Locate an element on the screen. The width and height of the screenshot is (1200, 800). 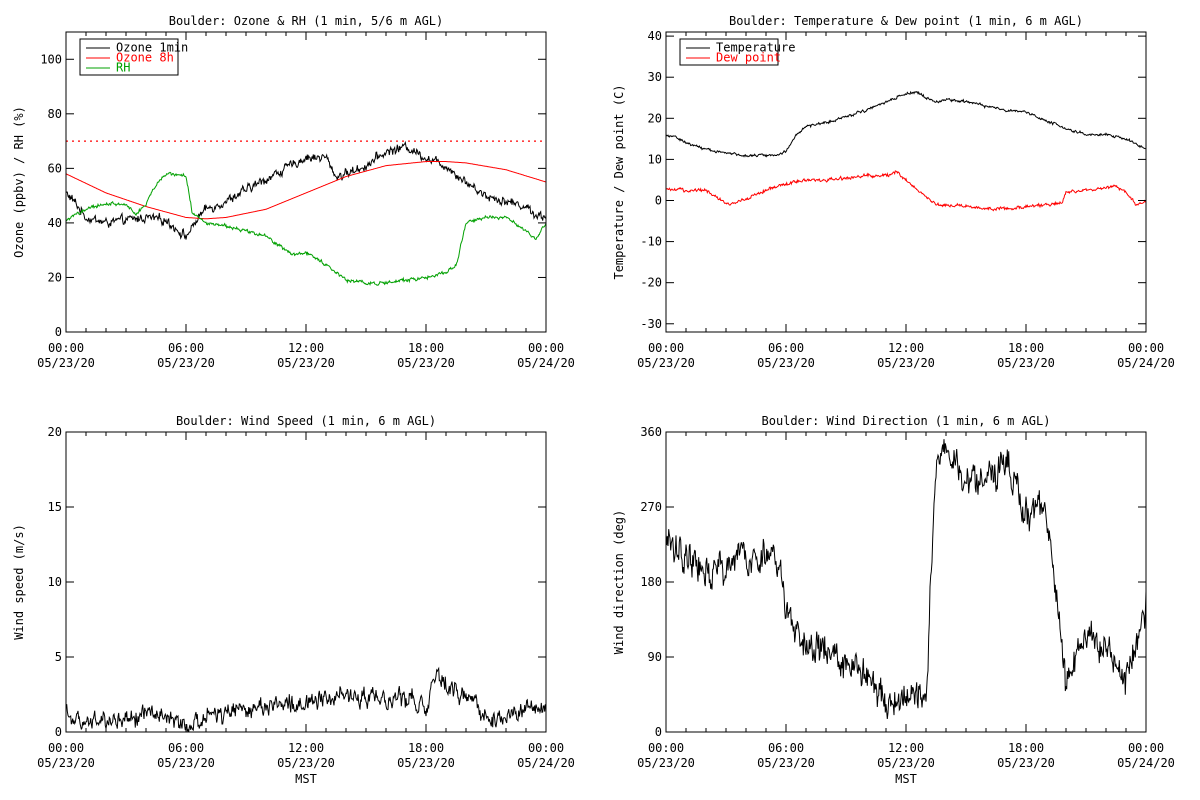
y-tick-label: 5 is located at coordinates (58, 657).